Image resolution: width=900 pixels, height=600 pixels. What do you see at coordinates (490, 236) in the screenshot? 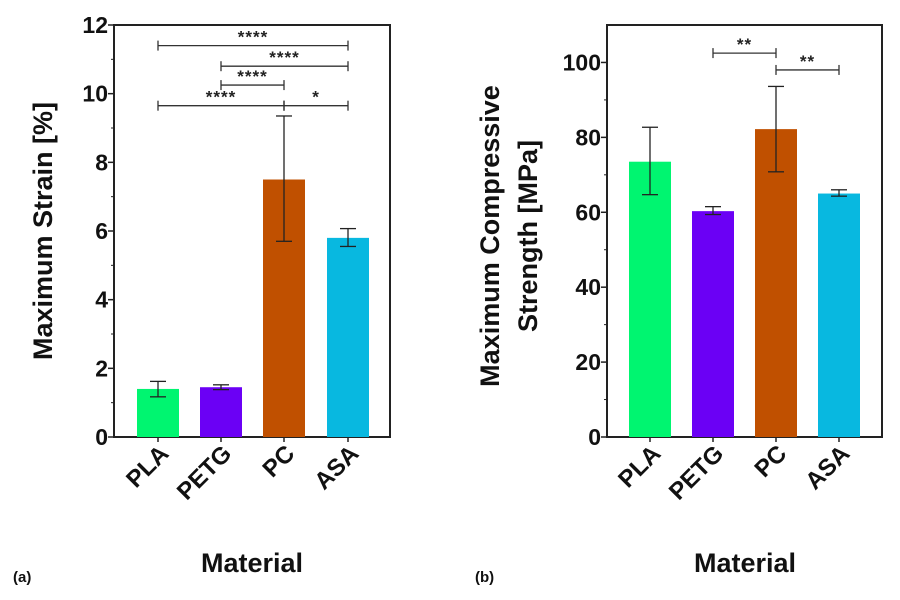
I see `y-axis-label-line-1: Maximum Compressive` at bounding box center [490, 236].